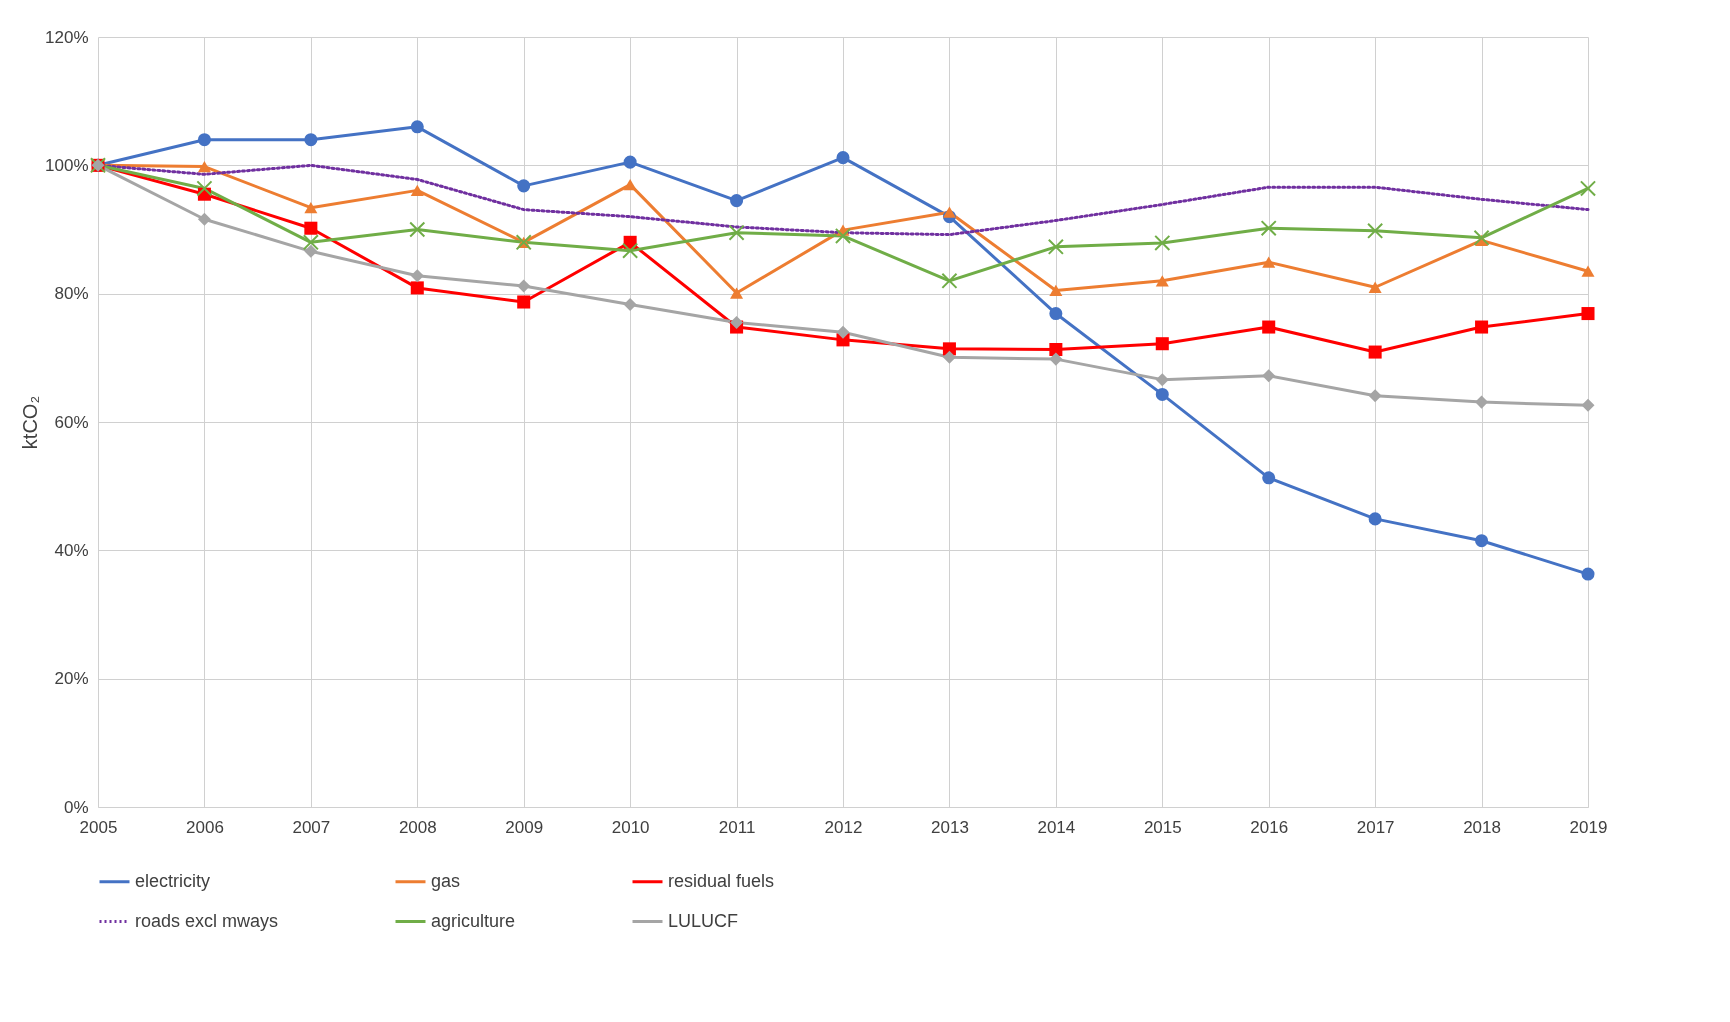 The image size is (1730, 1022). What do you see at coordinates (630, 827) in the screenshot?
I see `x-tick-label: 2010` at bounding box center [630, 827].